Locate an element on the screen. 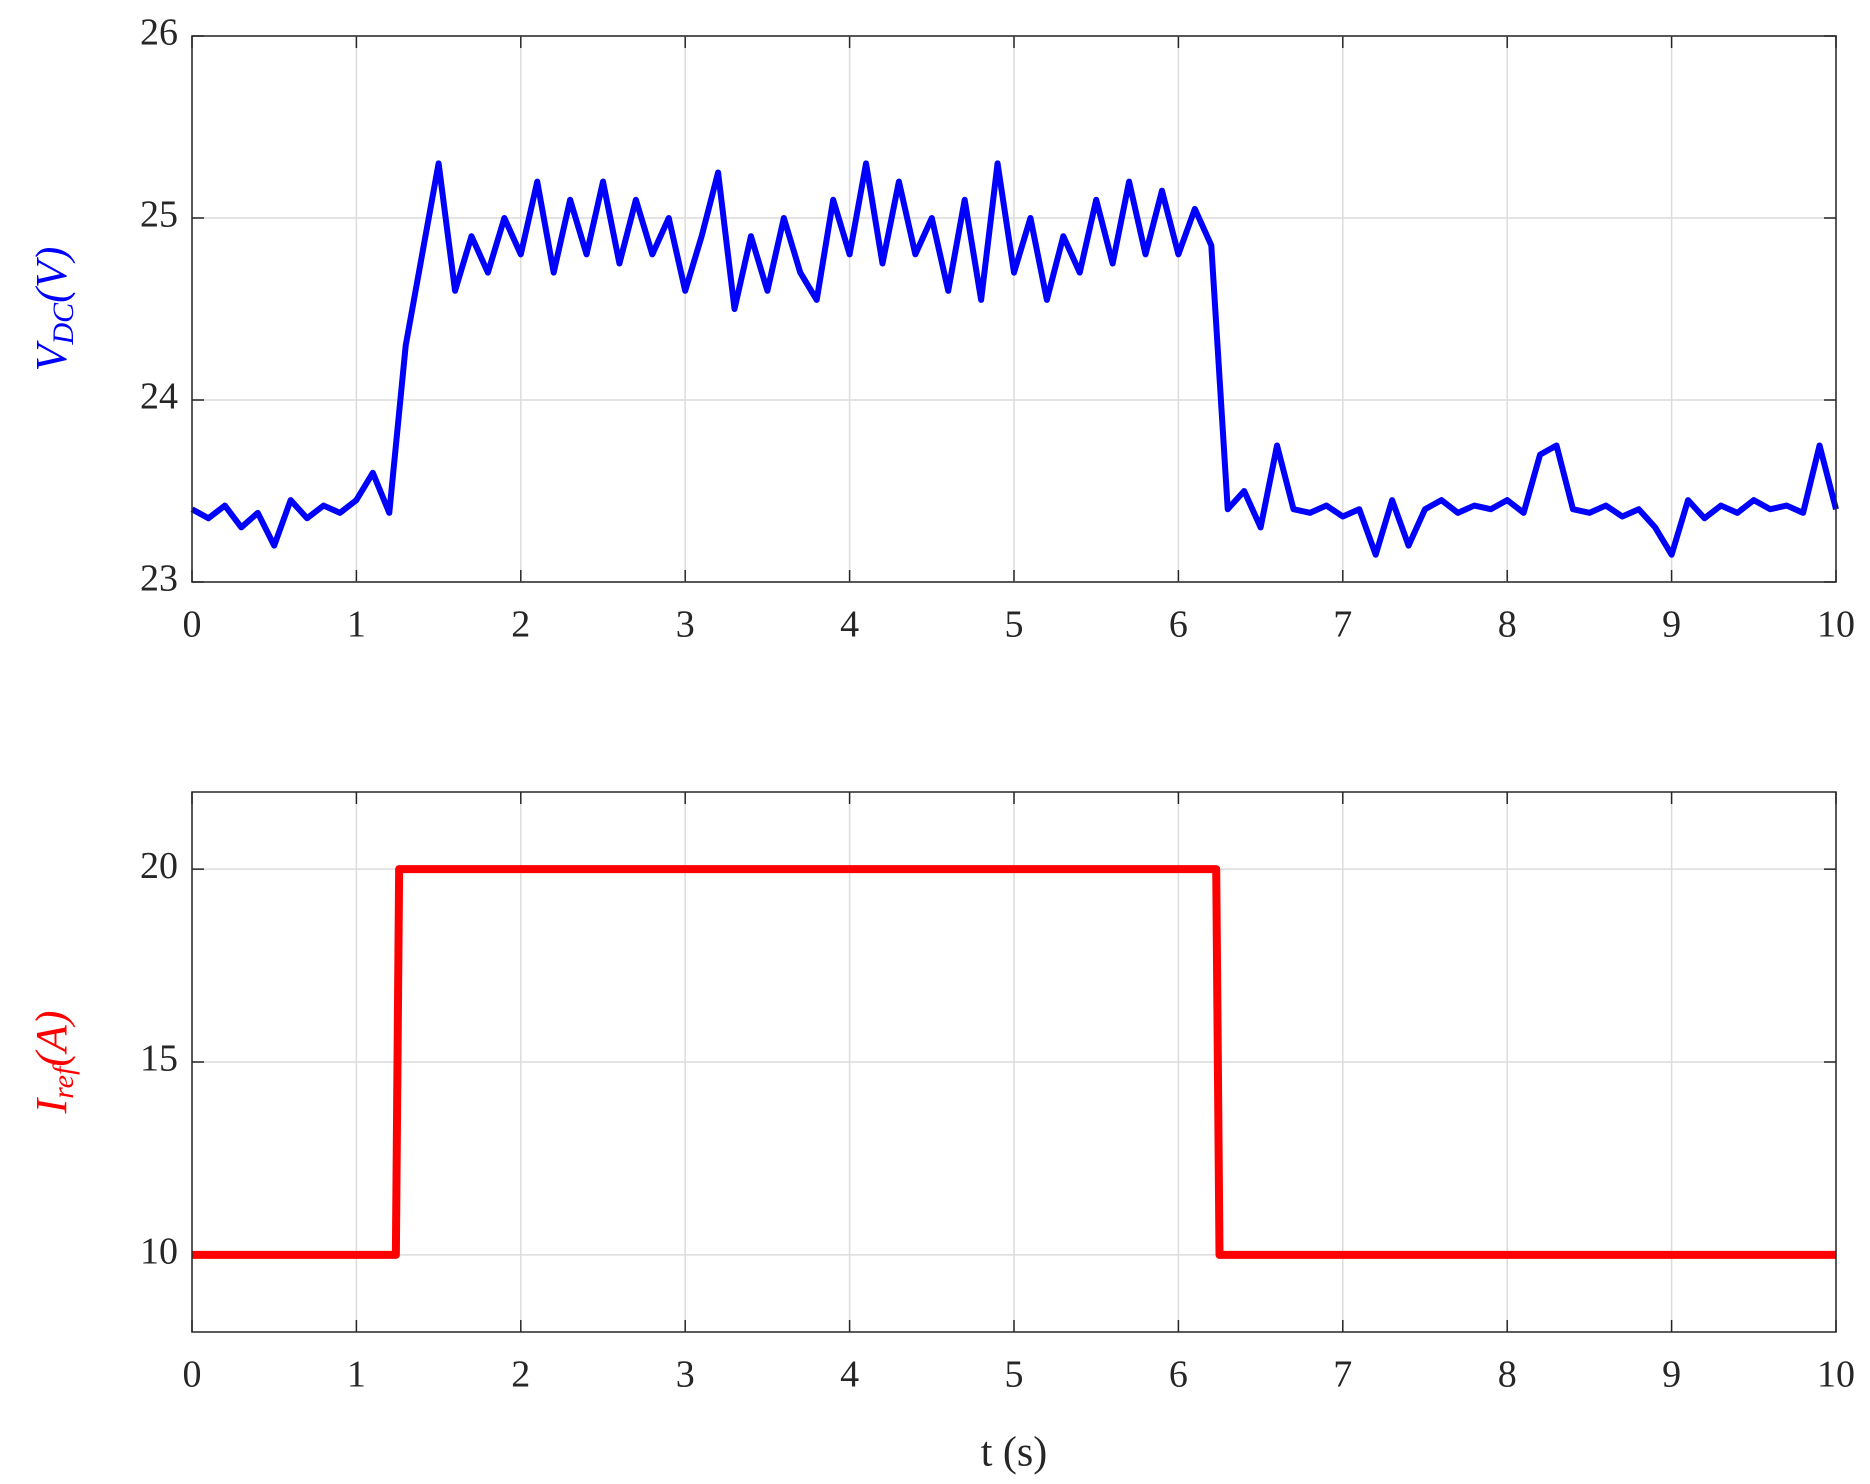  y-axis-label: VDC(V) is located at coordinates (53, 309).